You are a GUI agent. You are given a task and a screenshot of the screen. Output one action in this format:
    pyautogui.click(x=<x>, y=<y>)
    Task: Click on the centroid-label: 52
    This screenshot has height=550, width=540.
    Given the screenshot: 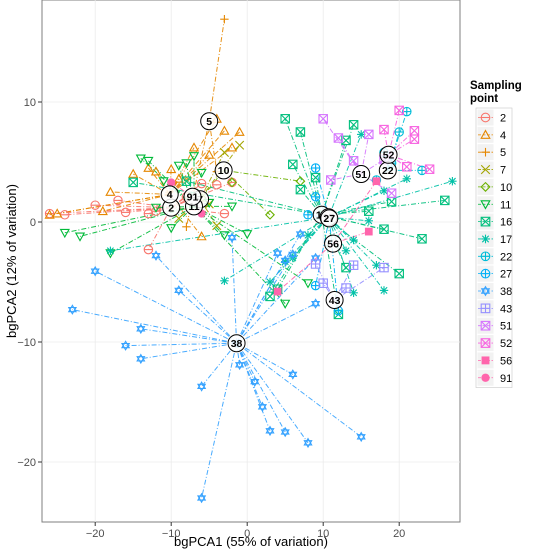 What is the action you would take?
    pyautogui.click(x=389, y=156)
    